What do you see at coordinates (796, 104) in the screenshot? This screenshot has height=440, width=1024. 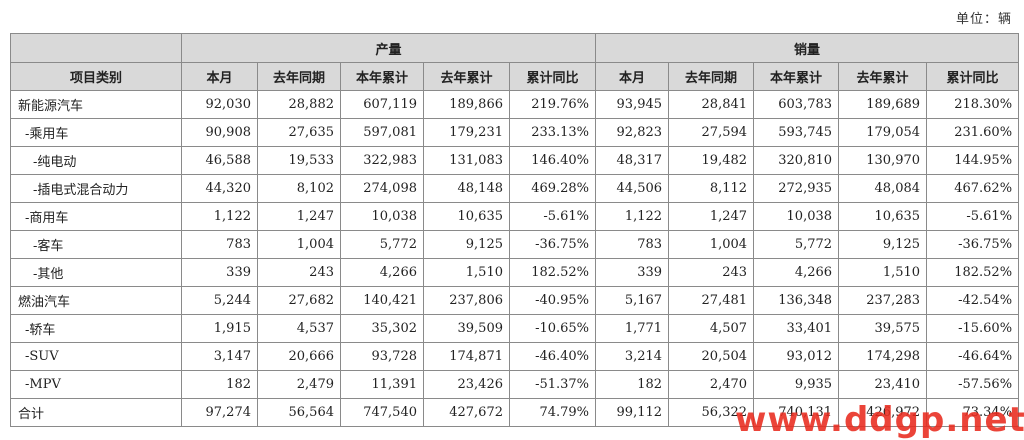 I see `sales-value-cell: 603,783` at bounding box center [796, 104].